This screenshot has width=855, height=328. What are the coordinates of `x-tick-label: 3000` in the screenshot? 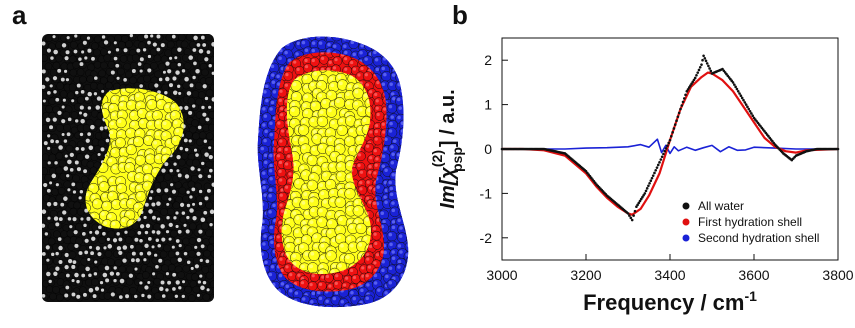 It's located at (501, 275).